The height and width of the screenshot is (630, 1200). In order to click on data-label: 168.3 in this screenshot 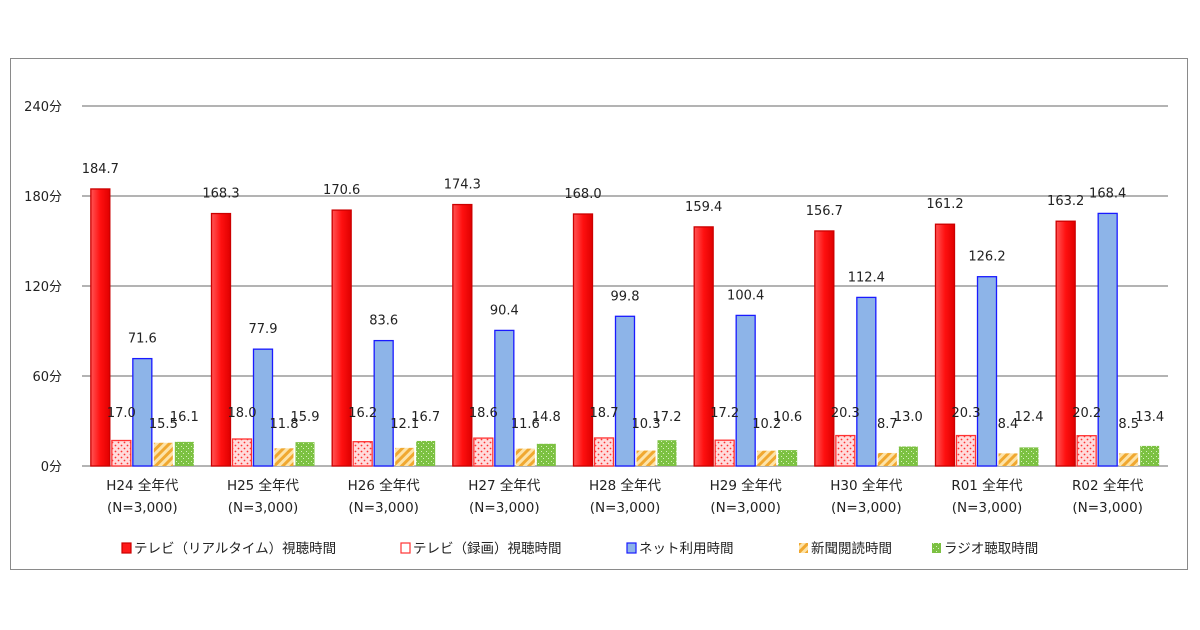, I will do `click(220, 194)`.